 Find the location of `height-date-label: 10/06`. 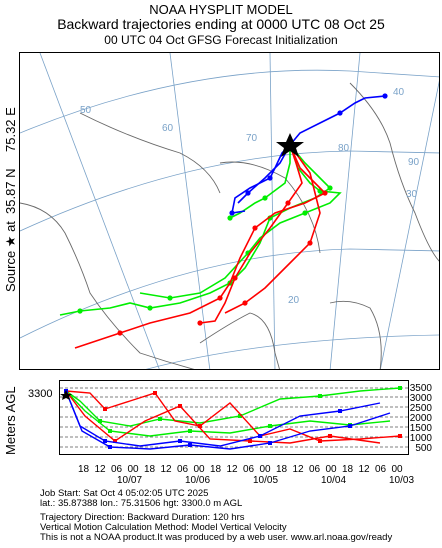

height-date-label: 10/06 is located at coordinates (198, 480).